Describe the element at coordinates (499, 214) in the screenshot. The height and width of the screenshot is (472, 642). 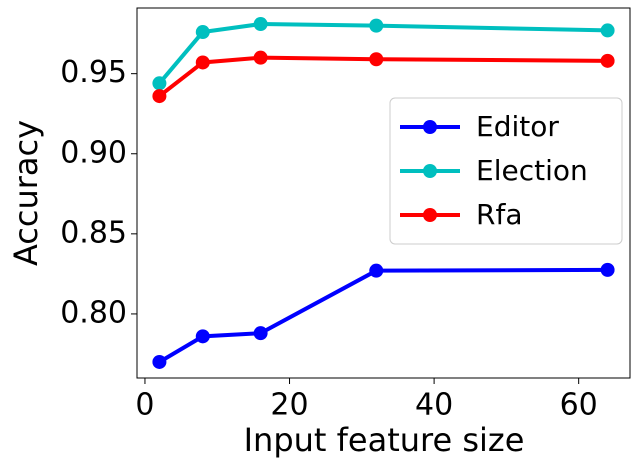
I see `legend-label: Rfa` at that location.